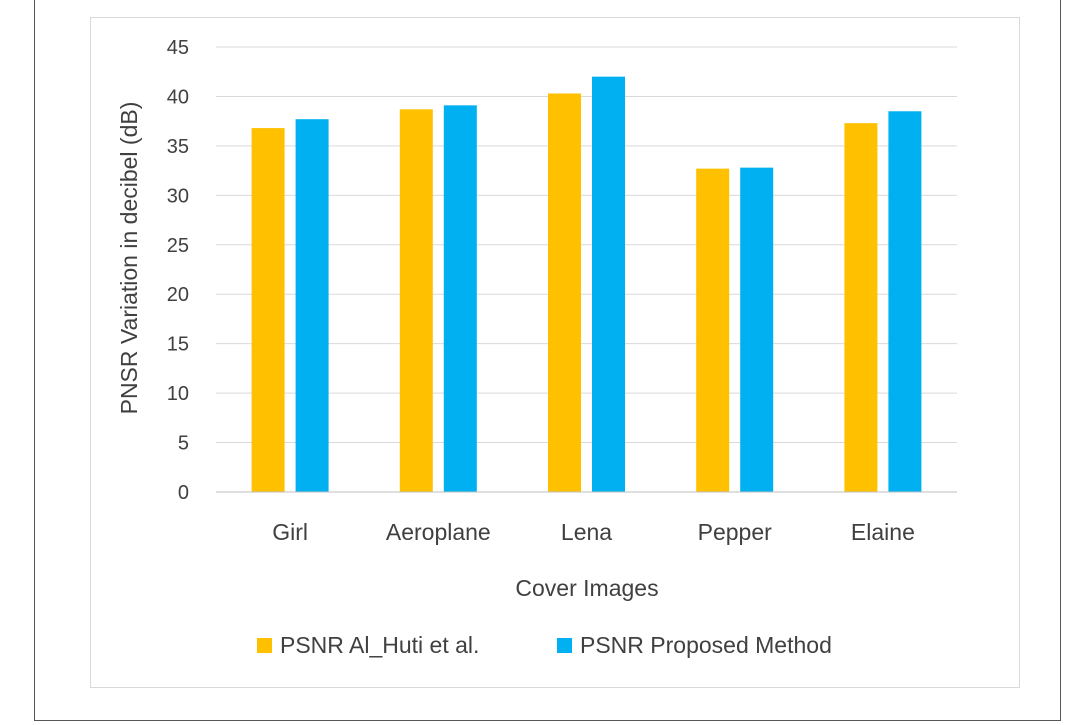 Image resolution: width=1065 pixels, height=725 pixels. I want to click on x-category-label: Pepper, so click(735, 532).